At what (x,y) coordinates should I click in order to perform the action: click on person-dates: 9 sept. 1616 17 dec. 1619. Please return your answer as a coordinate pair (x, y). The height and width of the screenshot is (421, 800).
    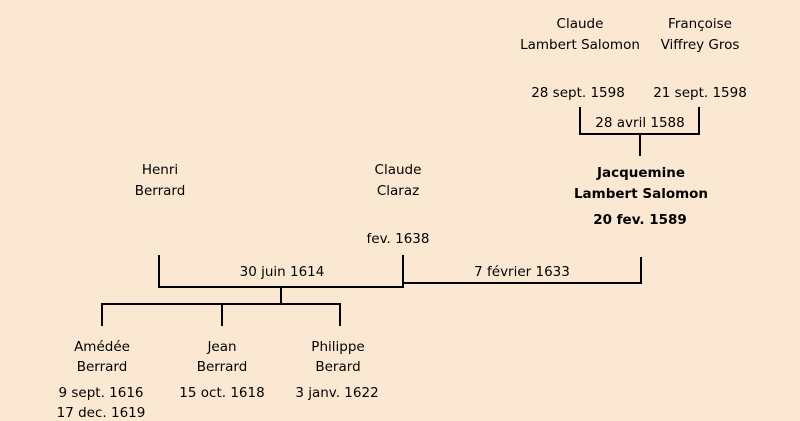
    Looking at the image, I should click on (101, 402).